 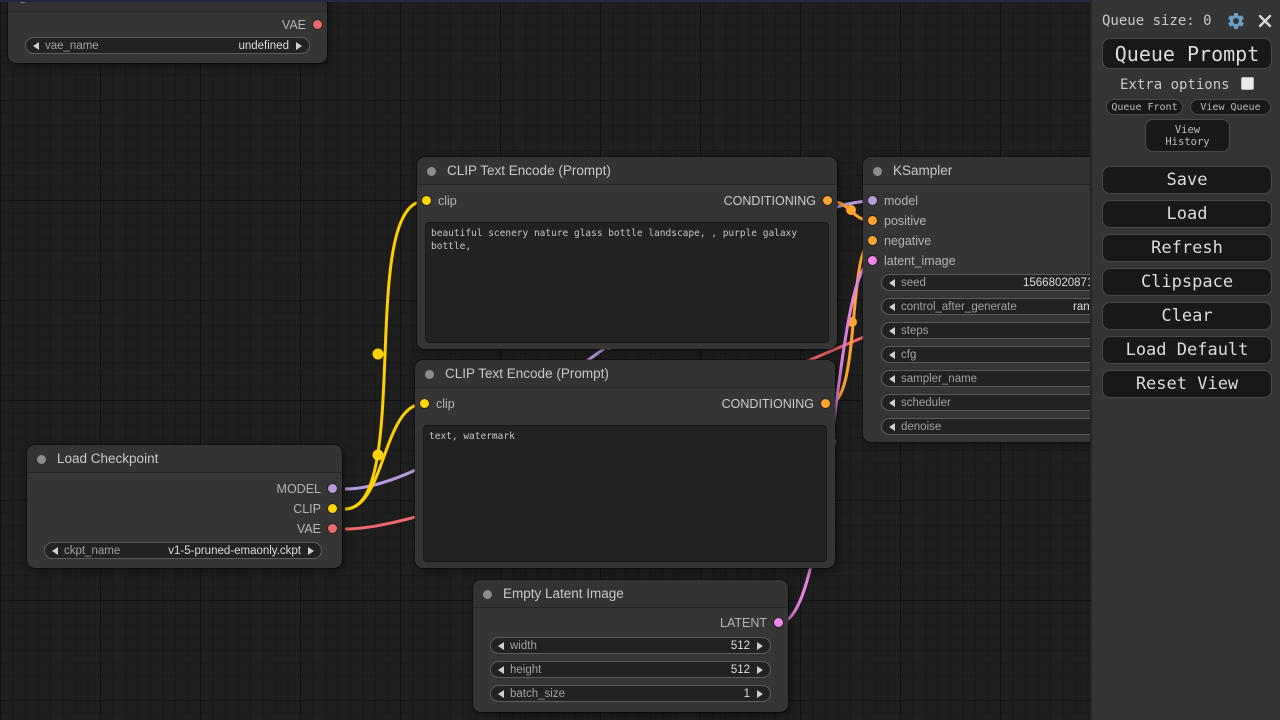 What do you see at coordinates (939, 378) in the screenshot?
I see `widget-label: sampler_name` at bounding box center [939, 378].